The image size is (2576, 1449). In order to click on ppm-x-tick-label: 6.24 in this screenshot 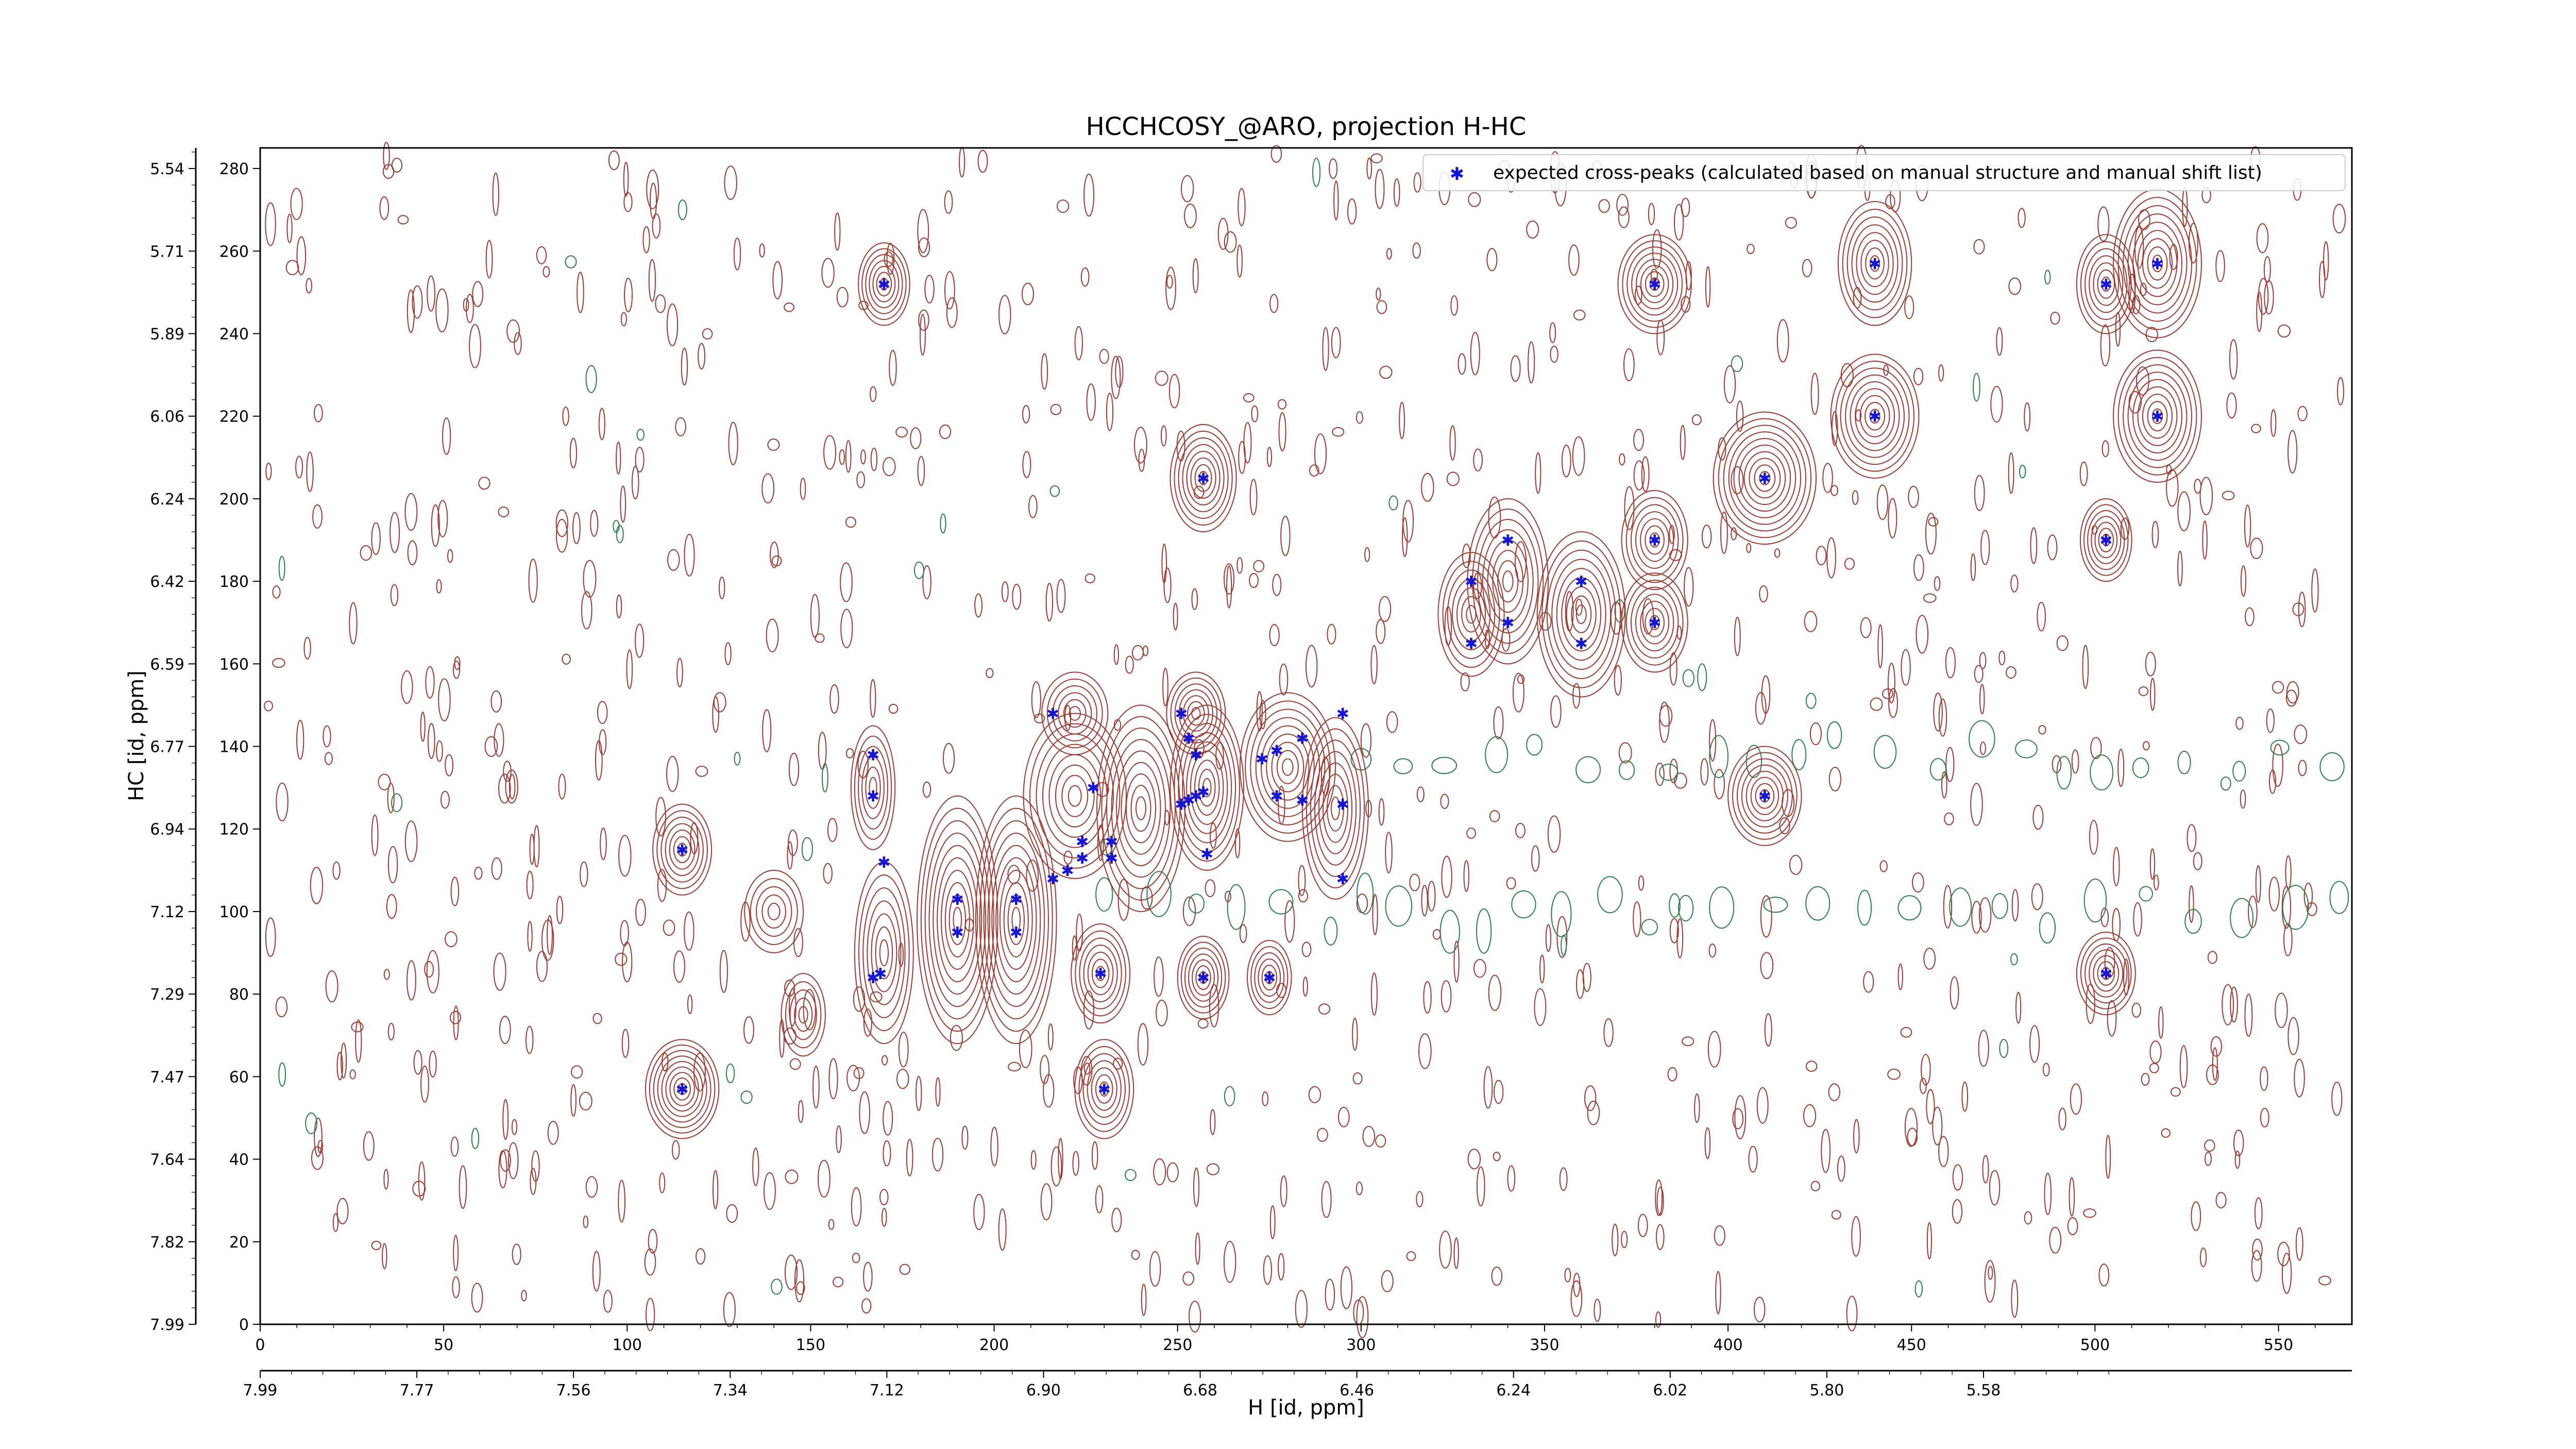, I will do `click(1513, 1390)`.